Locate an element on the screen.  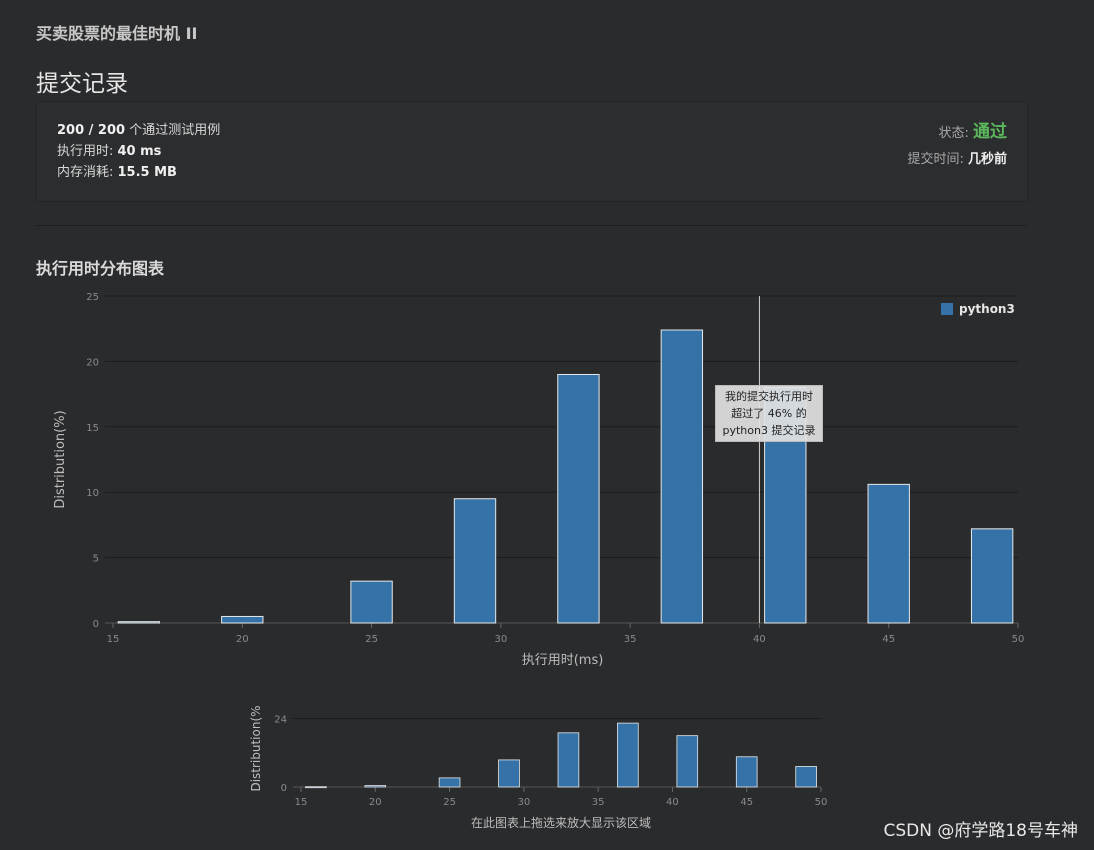
main-x-tick-label: 30 is located at coordinates (500, 639).